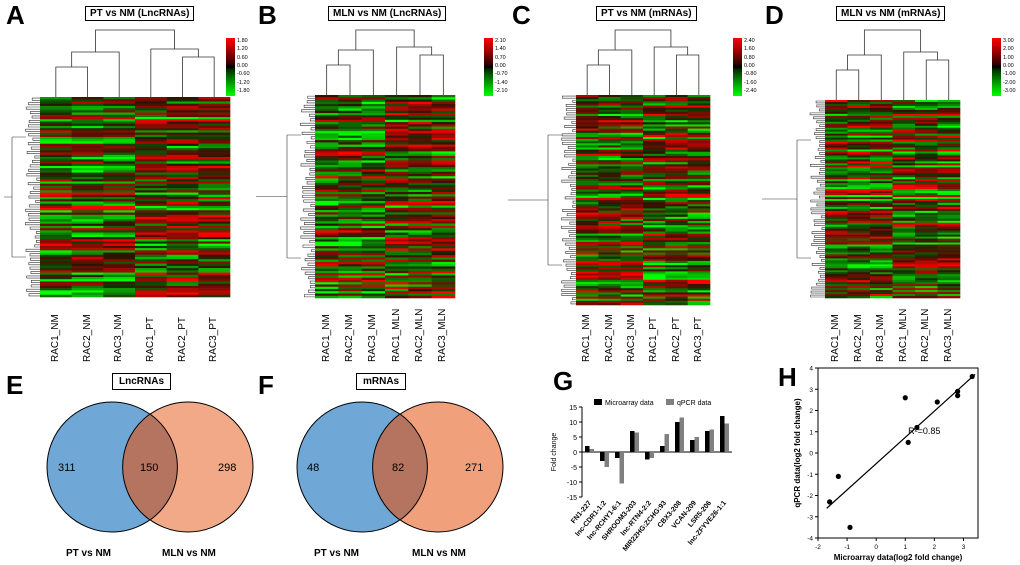 This screenshot has width=1020, height=565. What do you see at coordinates (554, 452) in the screenshot?
I see `y-axis-label: Fold change` at bounding box center [554, 452].